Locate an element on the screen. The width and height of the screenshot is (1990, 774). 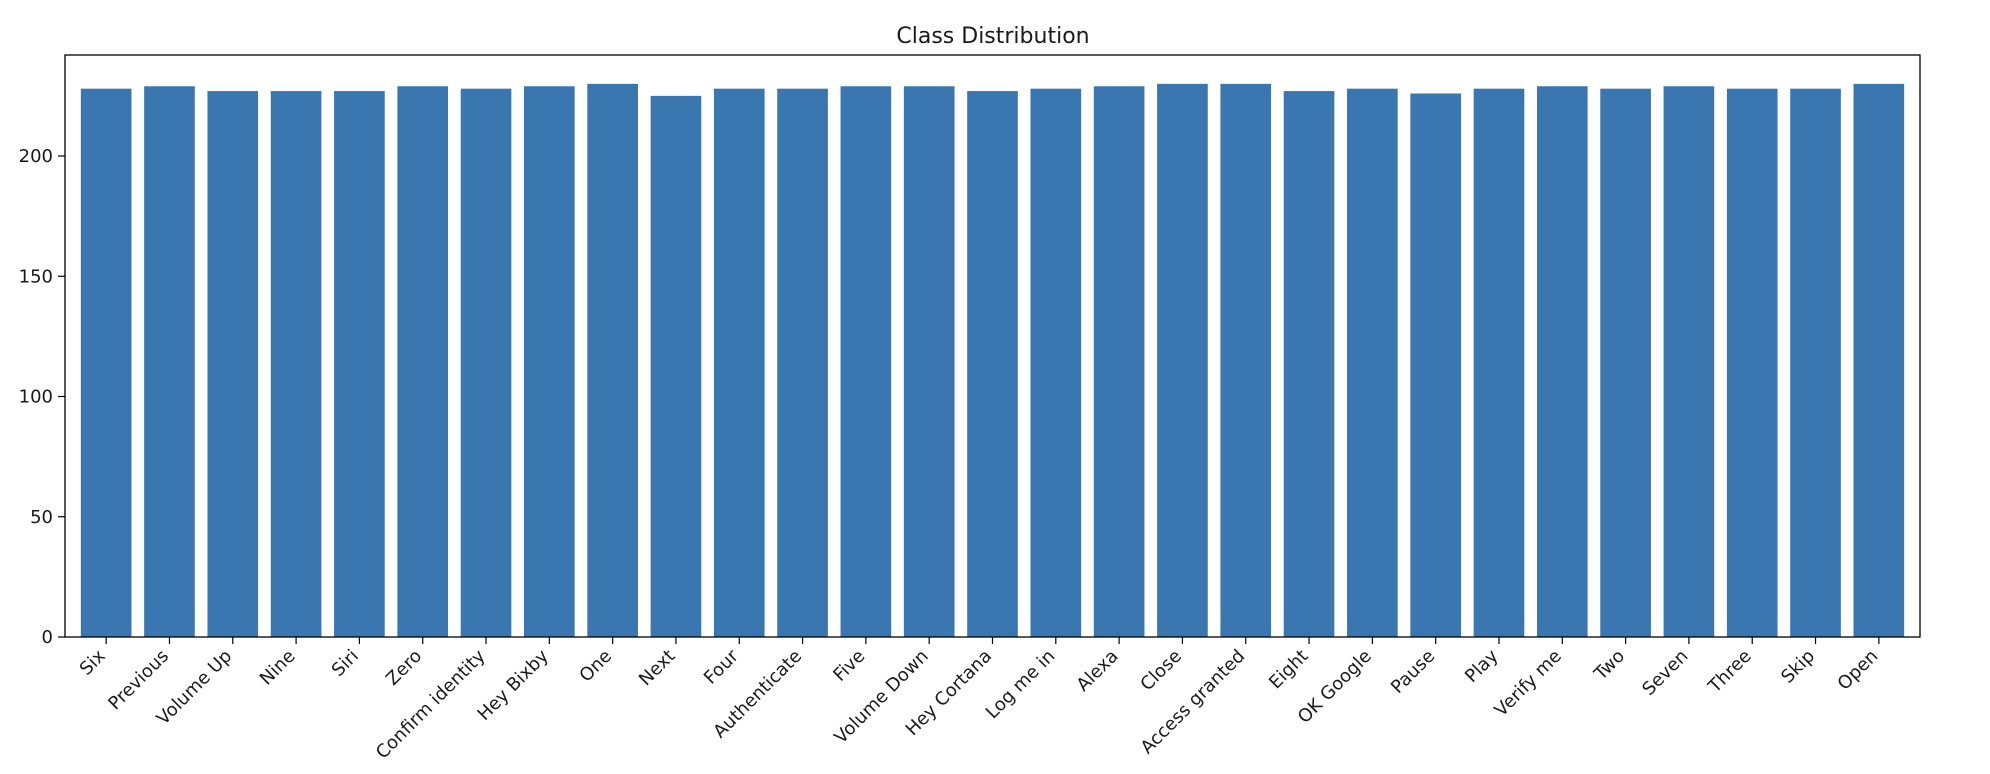
bar-confirm-identity is located at coordinates (486, 363).